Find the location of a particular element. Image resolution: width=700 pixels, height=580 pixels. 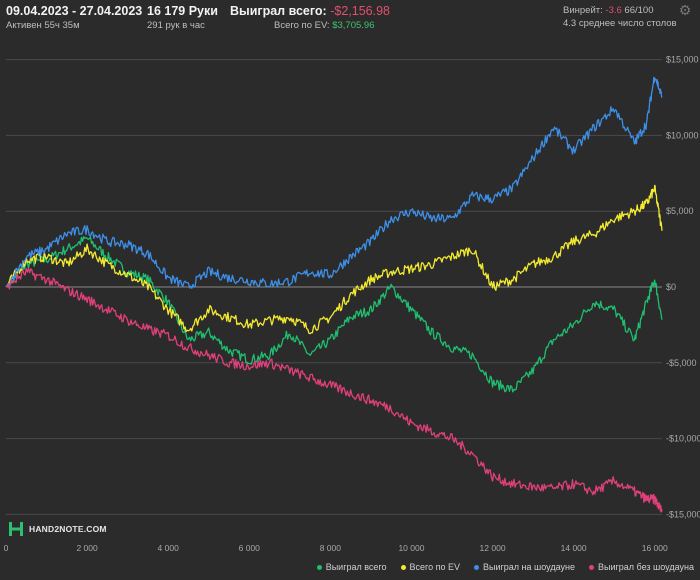

hand2note-logo: HAND2NOTE.COM is located at coordinates (57, 529).